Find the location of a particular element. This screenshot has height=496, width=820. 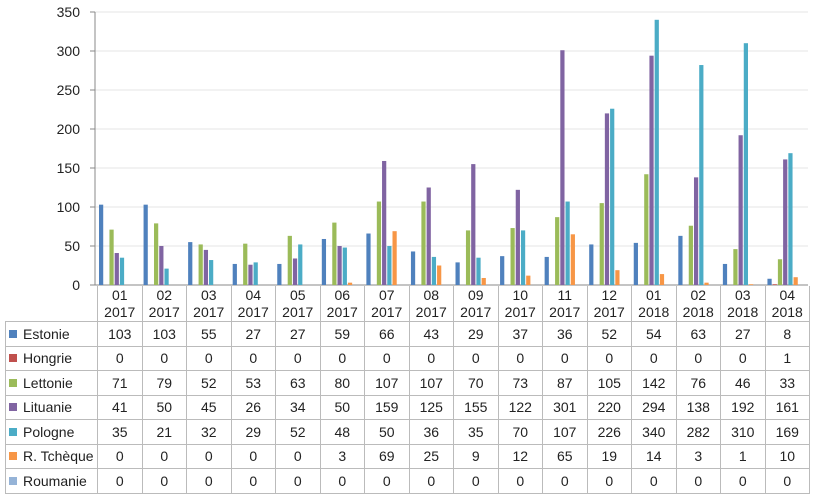

category-label-part: 06 is located at coordinates (342, 294).